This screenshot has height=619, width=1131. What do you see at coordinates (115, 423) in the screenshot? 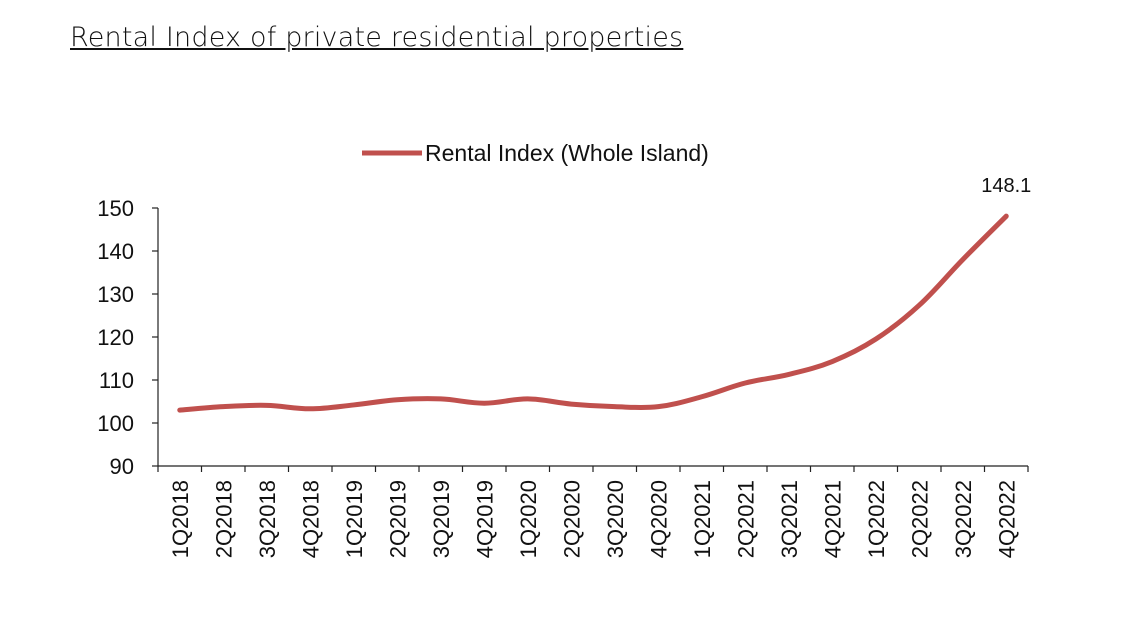
I see `y-tick-label: 100` at bounding box center [115, 423].